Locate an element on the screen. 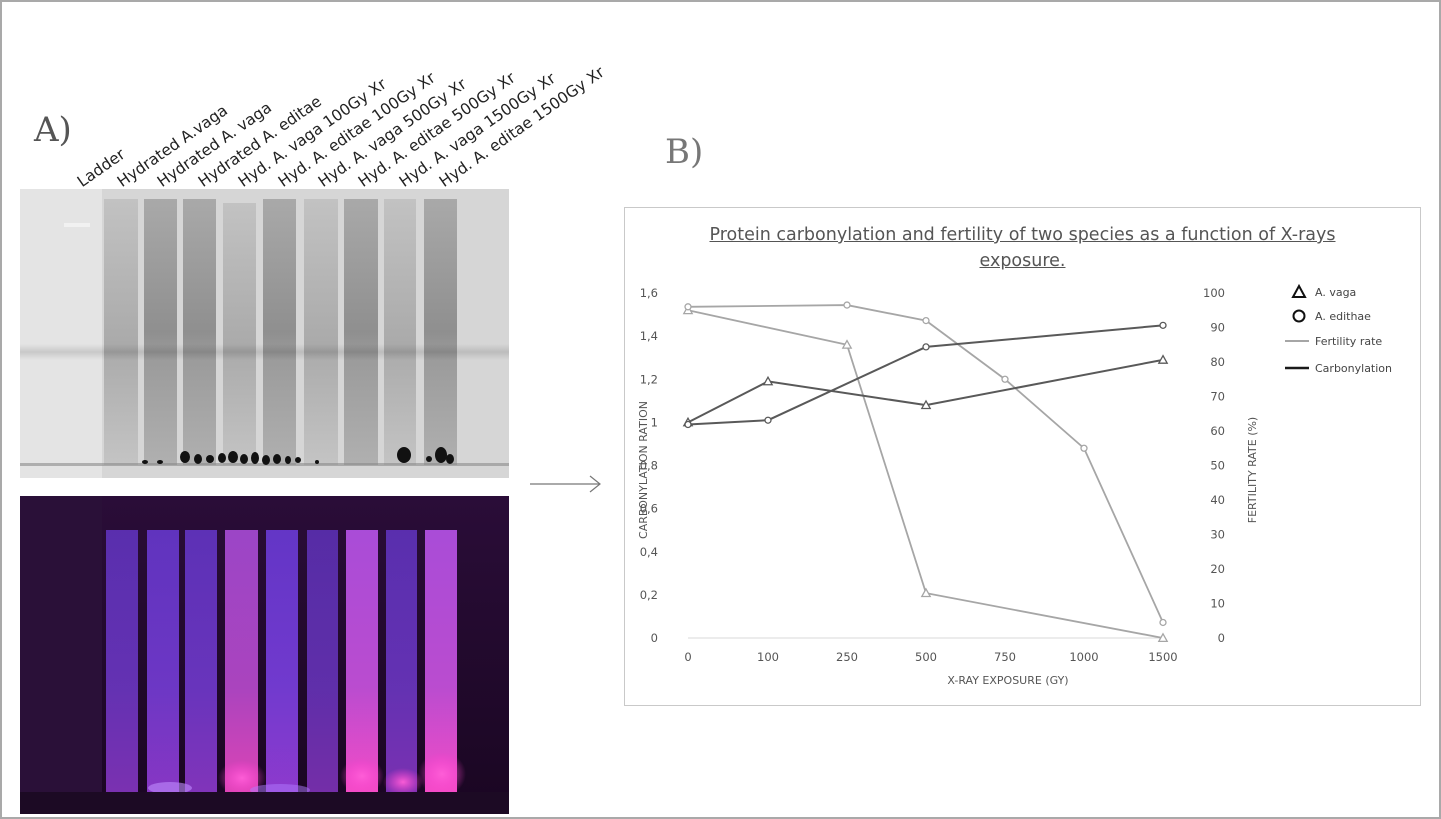 This screenshot has width=1441, height=819. y-tick-label: 1,2 is located at coordinates (649, 379).